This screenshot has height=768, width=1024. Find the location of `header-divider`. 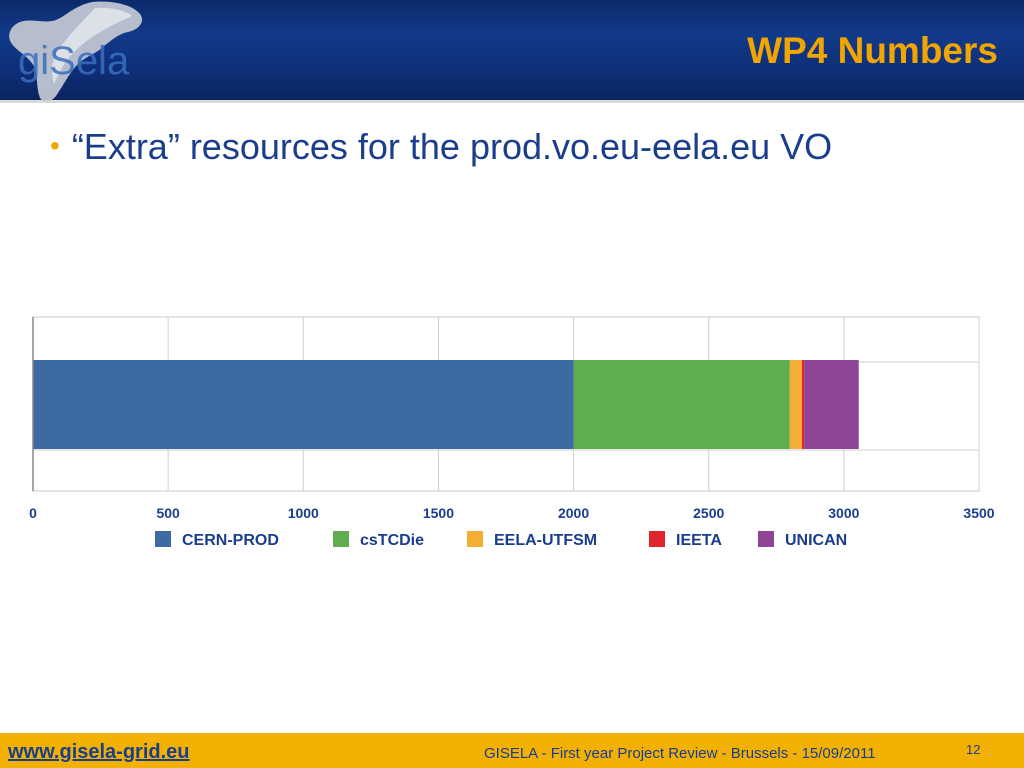

header-divider is located at coordinates (512, 101).